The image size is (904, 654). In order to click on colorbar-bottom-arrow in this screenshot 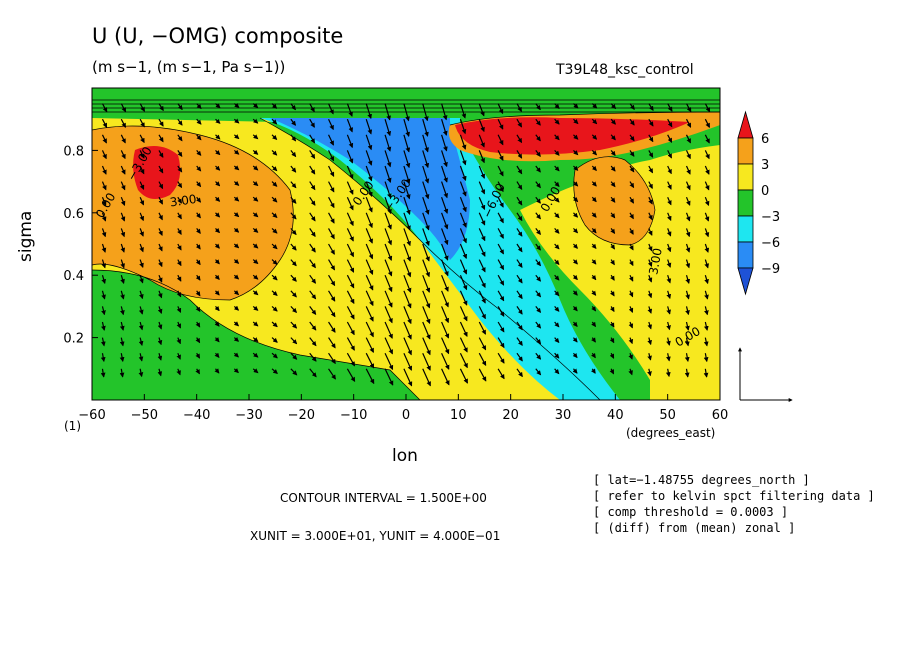, I will do `click(745, 281)`.